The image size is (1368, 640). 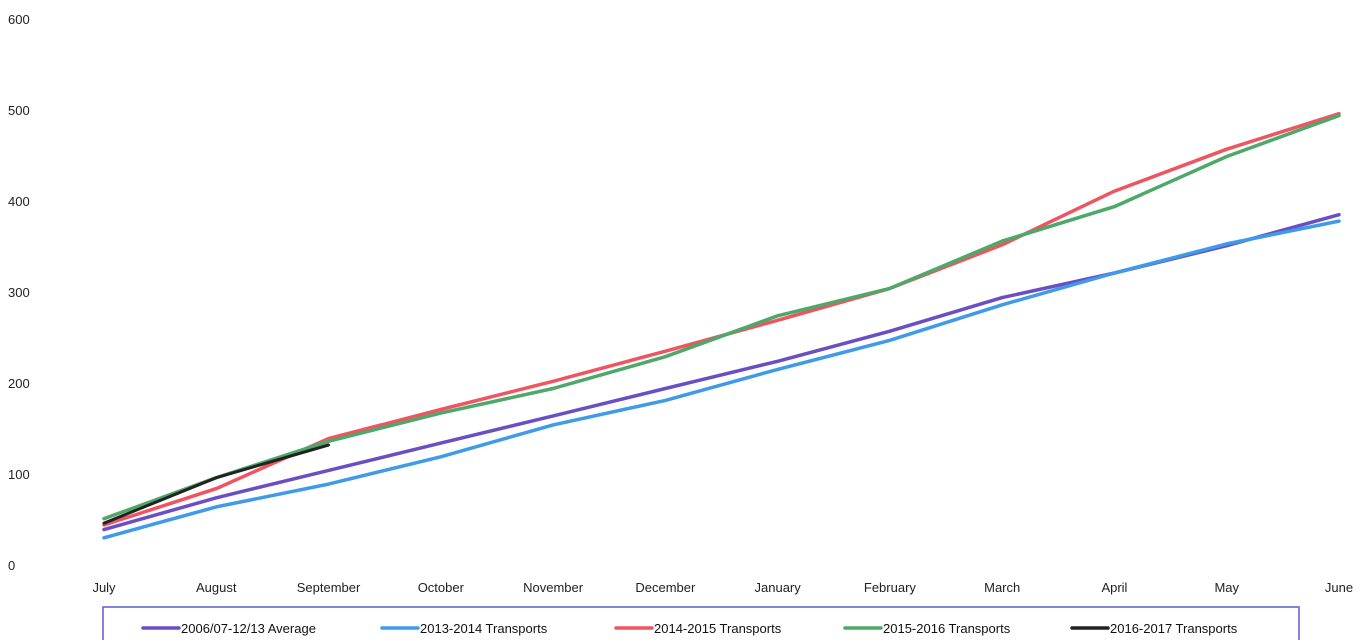 I want to click on y-tick-label: 100, so click(x=19, y=474).